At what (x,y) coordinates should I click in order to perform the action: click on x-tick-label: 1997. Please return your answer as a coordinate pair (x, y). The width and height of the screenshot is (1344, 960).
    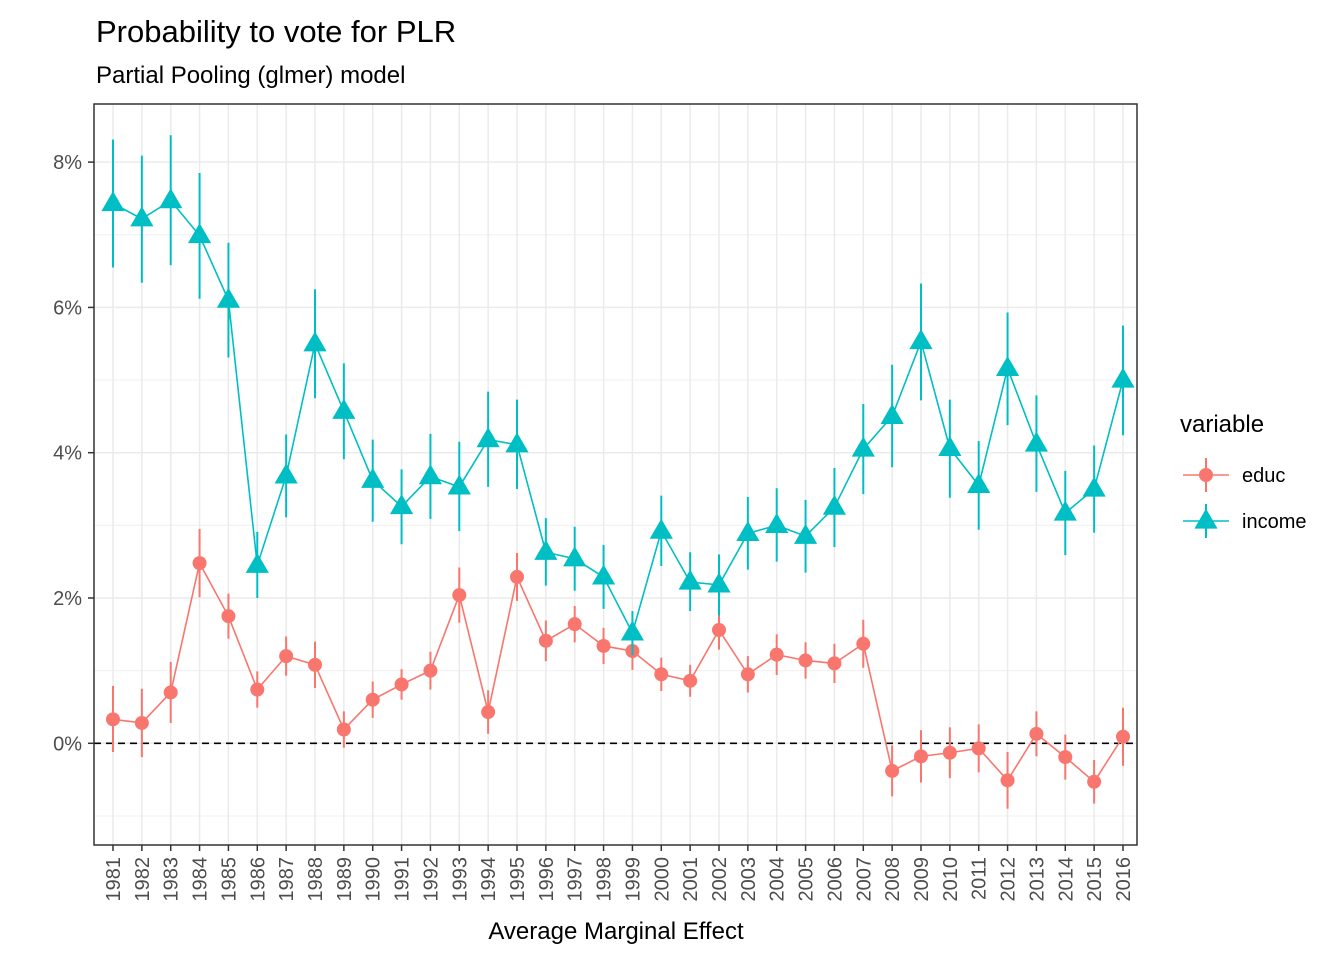
    Looking at the image, I should click on (576, 879).